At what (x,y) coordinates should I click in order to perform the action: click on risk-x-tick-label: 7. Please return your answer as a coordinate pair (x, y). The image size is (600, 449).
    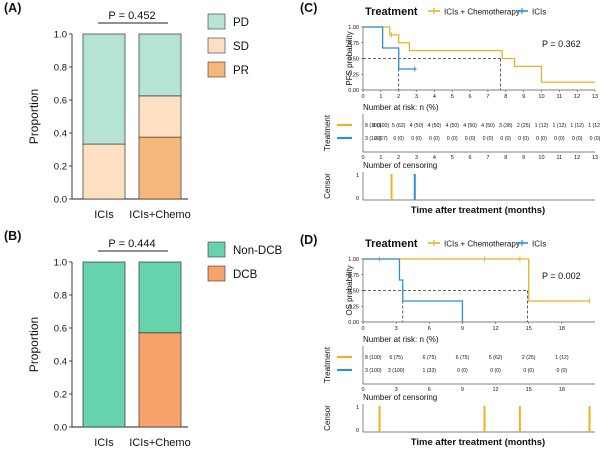
    Looking at the image, I should click on (487, 158).